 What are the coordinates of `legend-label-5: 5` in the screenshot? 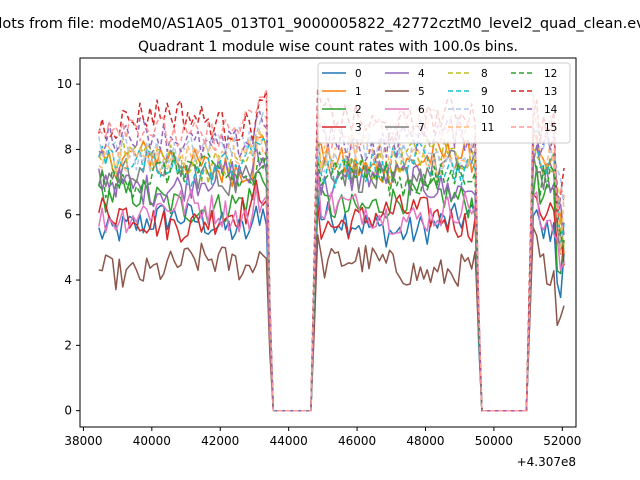 It's located at (421, 92).